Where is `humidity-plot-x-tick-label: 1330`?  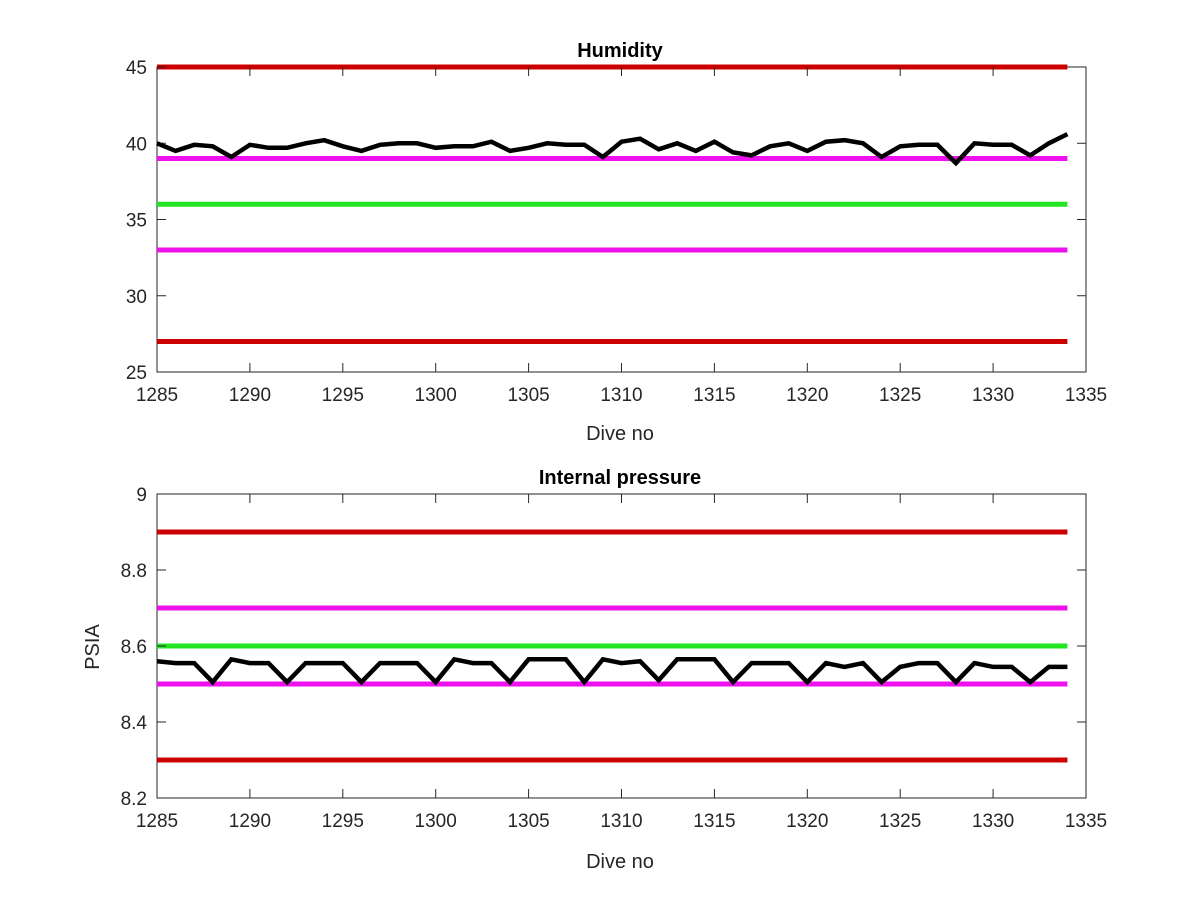 humidity-plot-x-tick-label: 1330 is located at coordinates (993, 395).